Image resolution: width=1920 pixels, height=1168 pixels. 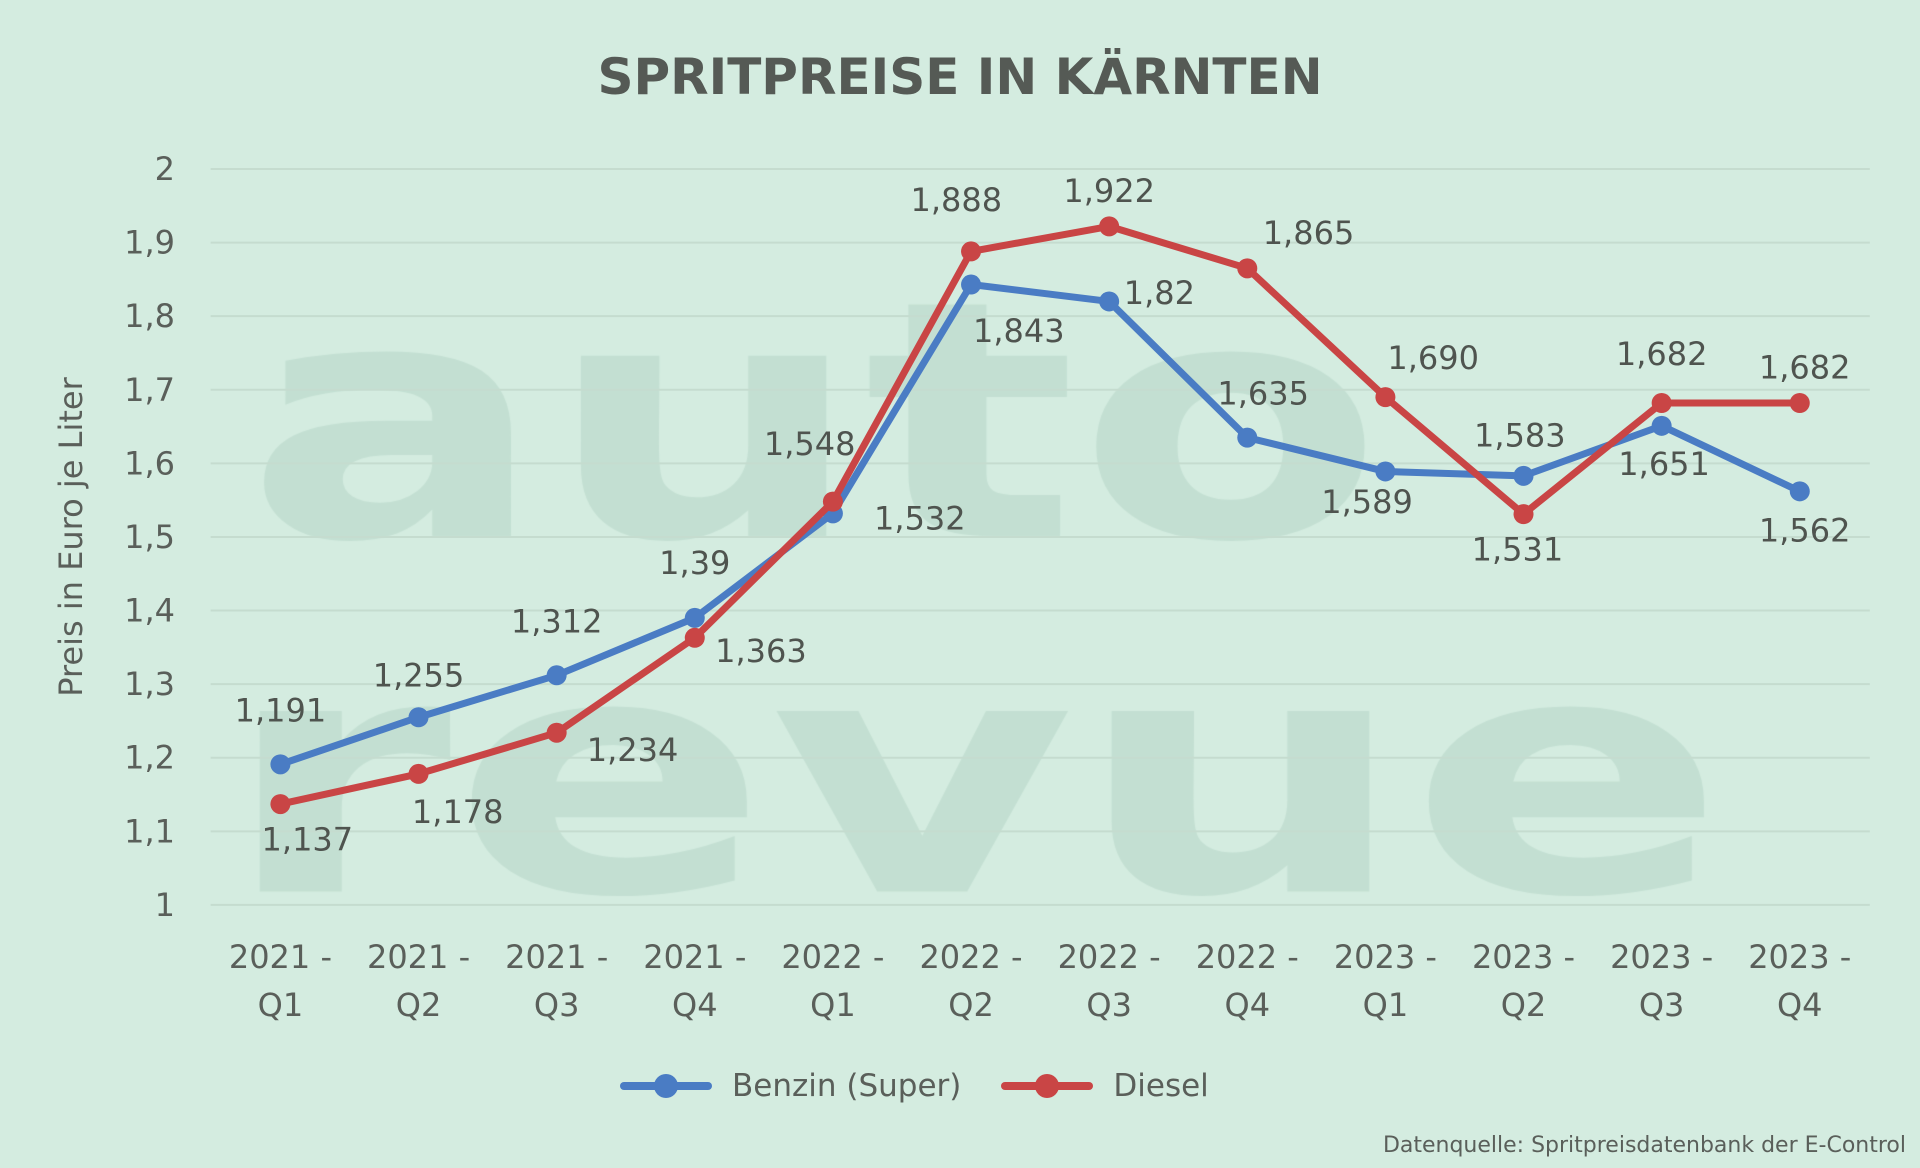 I want to click on y-tick-label: 2, so click(x=165, y=169).